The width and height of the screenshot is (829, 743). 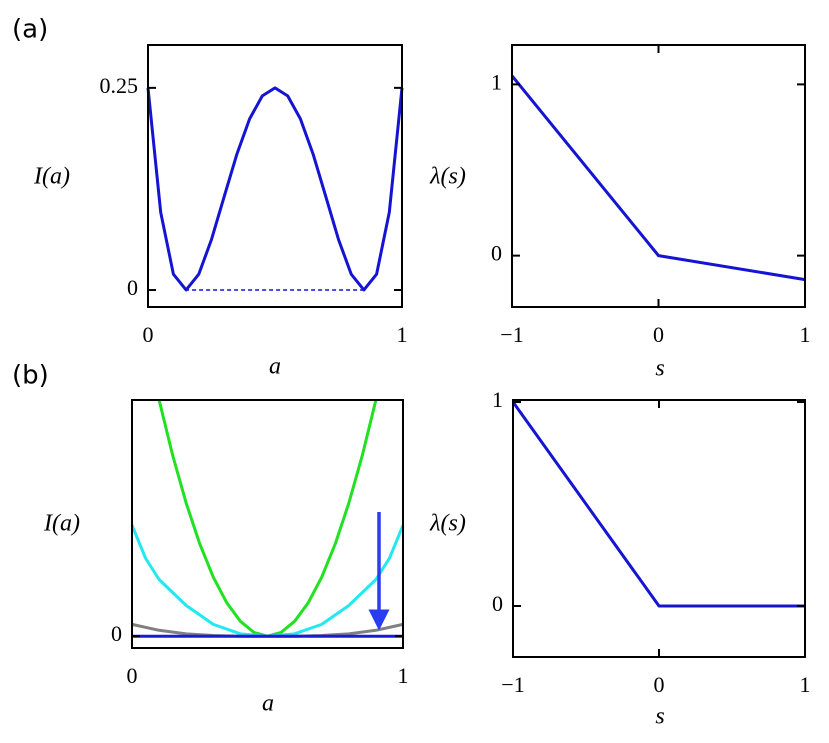 What do you see at coordinates (119, 85) in the screenshot?
I see `y-tick-label: 0.25` at bounding box center [119, 85].